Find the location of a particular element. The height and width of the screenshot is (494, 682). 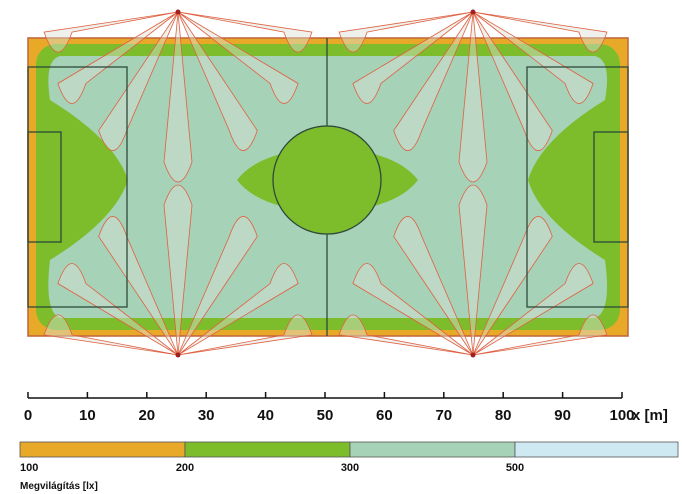

legend-label: 200 is located at coordinates (185, 468).